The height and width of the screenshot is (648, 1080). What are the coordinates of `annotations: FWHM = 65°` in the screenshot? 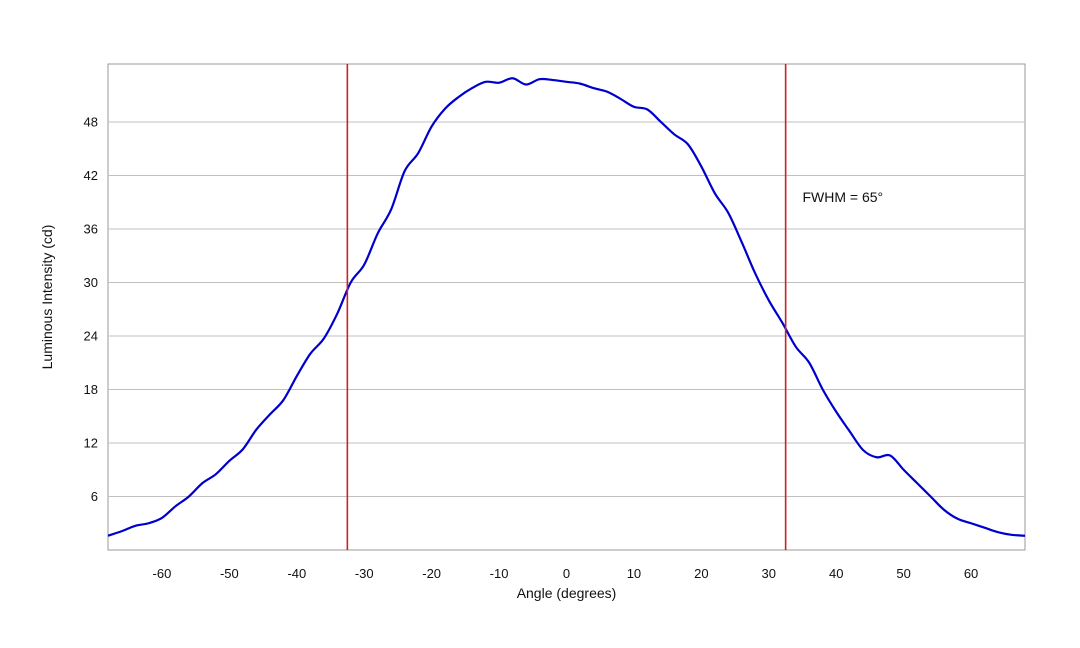 It's located at (842, 197).